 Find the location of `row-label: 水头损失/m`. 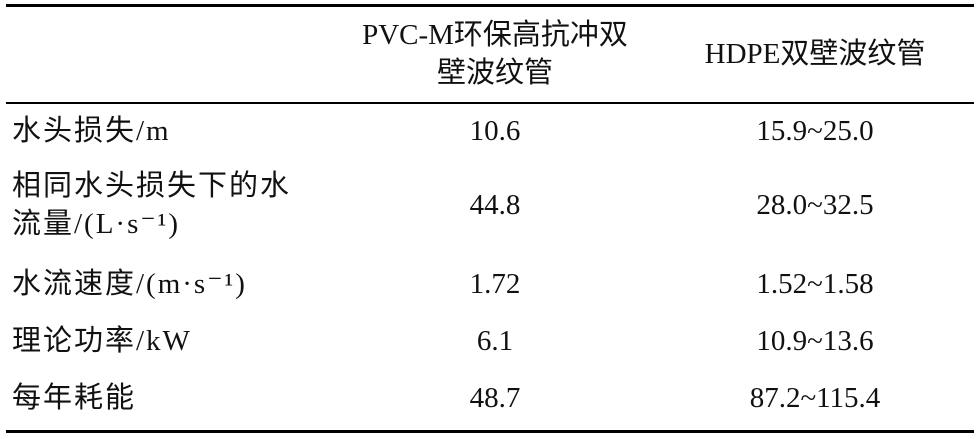

row-label: 水头损失/m is located at coordinates (91, 131).